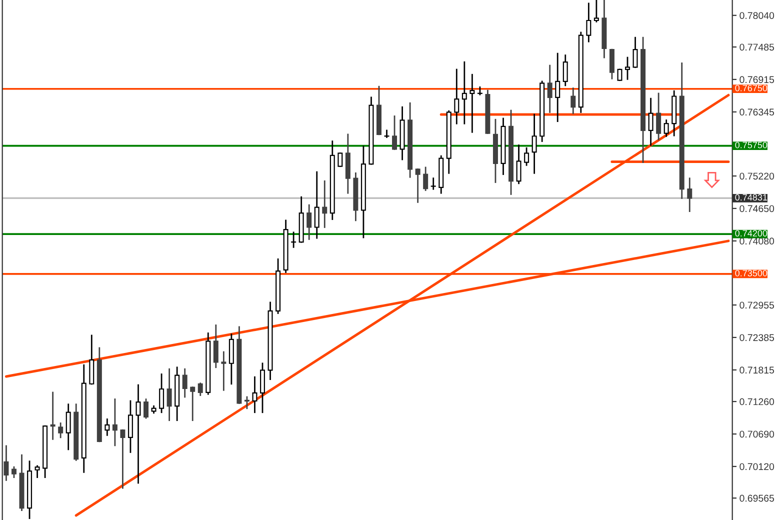 Image resolution: width=780 pixels, height=520 pixels. I want to click on ref-line-label: 0.76750, so click(751, 88).